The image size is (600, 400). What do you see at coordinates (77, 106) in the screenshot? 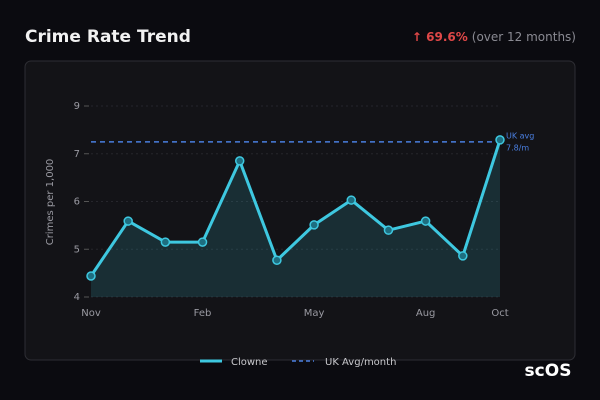
I see `y-tick-label: 9` at bounding box center [77, 106].